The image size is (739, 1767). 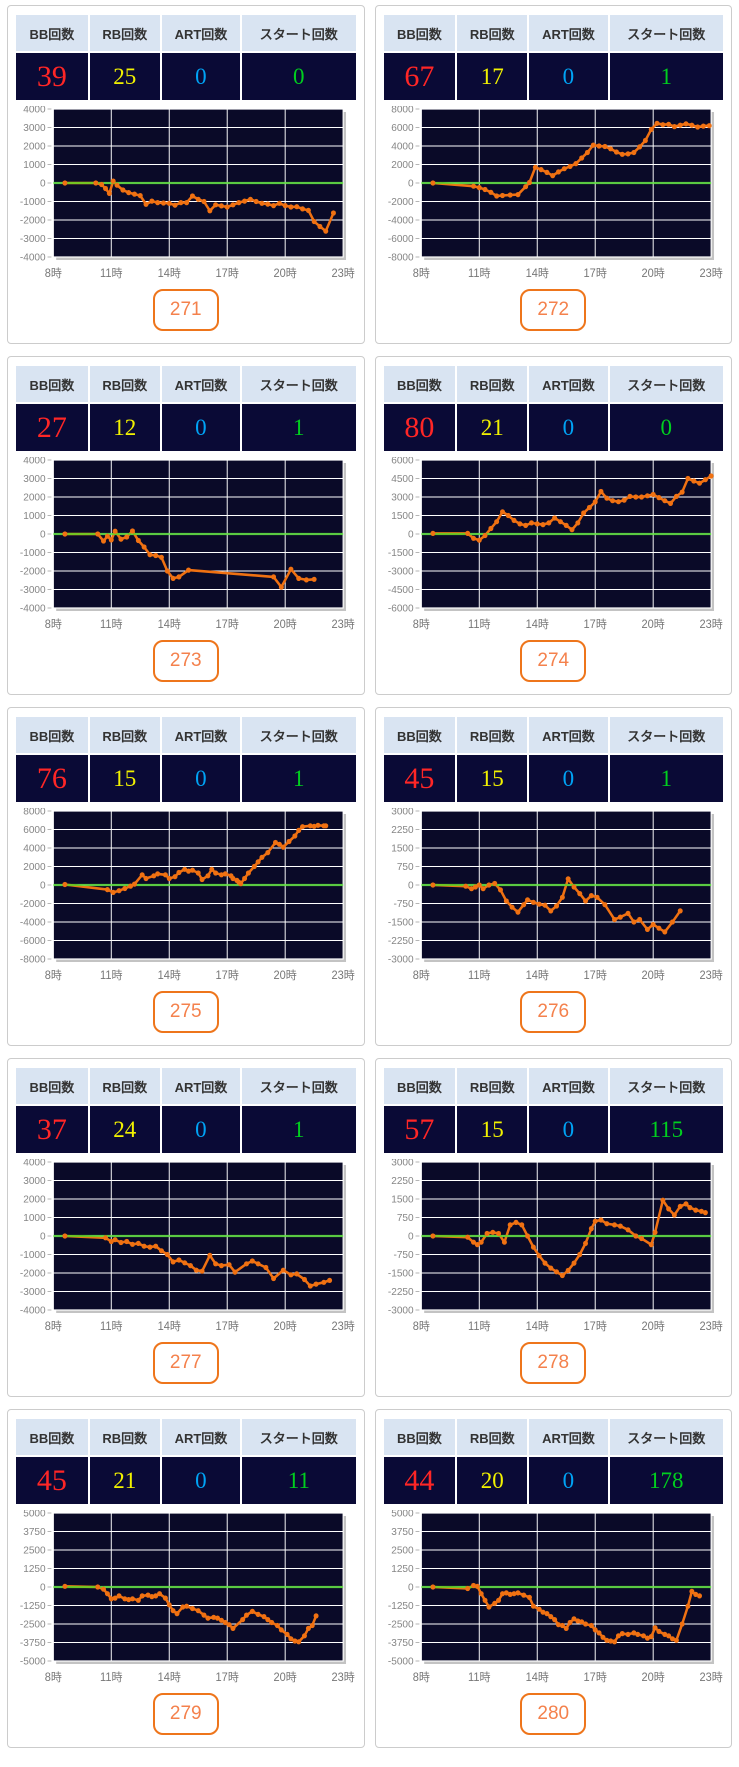 I want to click on rb-count: 12, so click(x=124, y=427).